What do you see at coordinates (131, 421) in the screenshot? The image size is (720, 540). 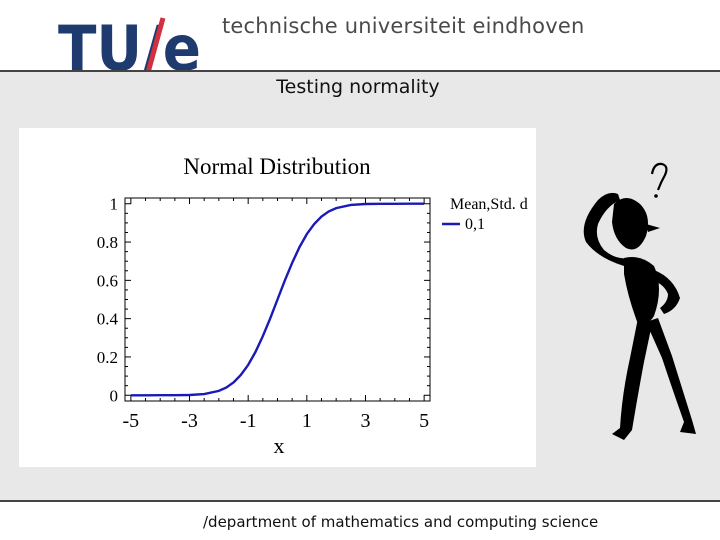 I see `x-tick-label: -5` at bounding box center [131, 421].